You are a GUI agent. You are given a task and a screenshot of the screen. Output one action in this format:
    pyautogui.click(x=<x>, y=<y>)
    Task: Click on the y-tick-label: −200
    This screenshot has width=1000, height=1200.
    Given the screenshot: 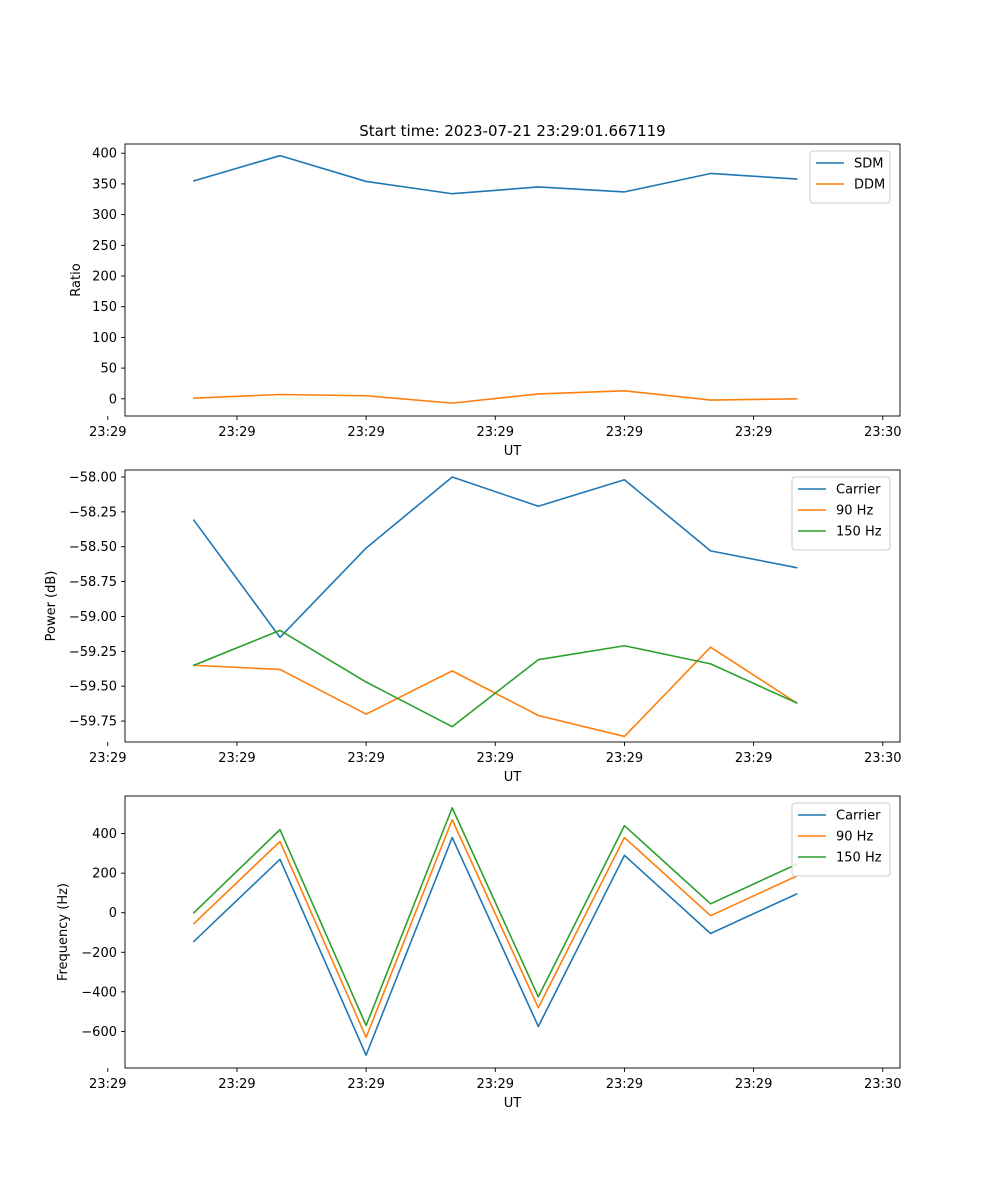 What is the action you would take?
    pyautogui.click(x=99, y=953)
    